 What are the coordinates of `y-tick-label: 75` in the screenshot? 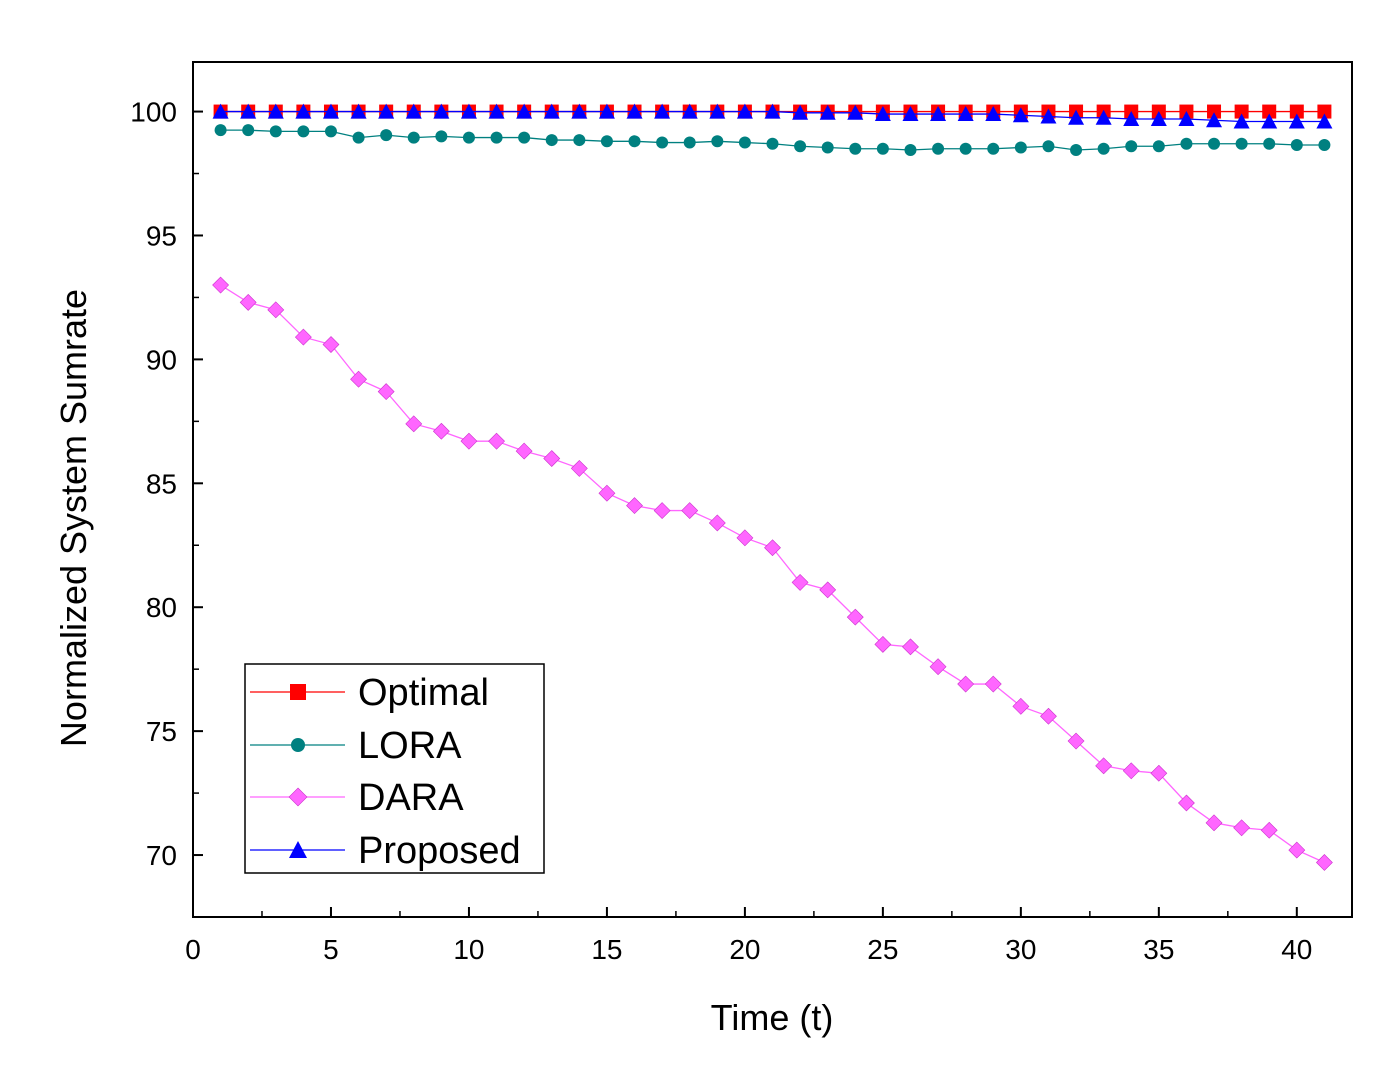 It's located at (161, 731).